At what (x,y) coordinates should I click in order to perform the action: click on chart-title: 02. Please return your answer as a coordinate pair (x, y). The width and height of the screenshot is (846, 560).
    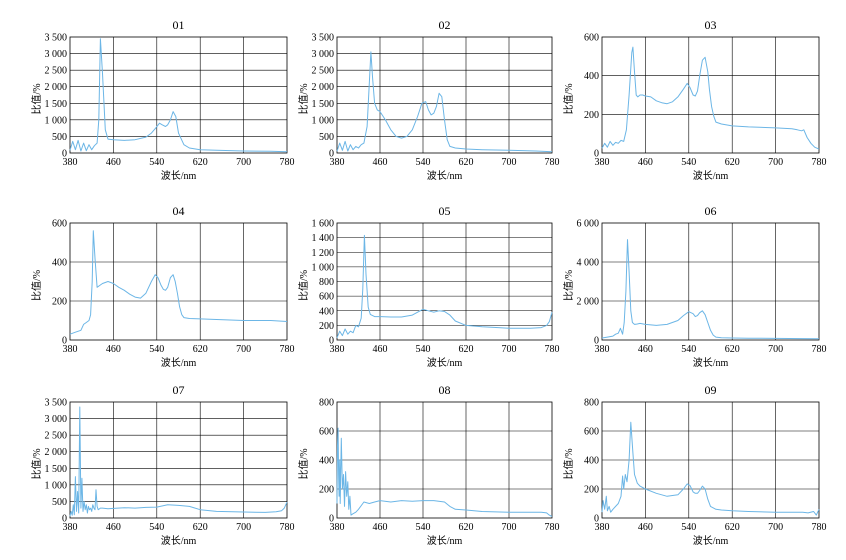
    Looking at the image, I should click on (445, 25).